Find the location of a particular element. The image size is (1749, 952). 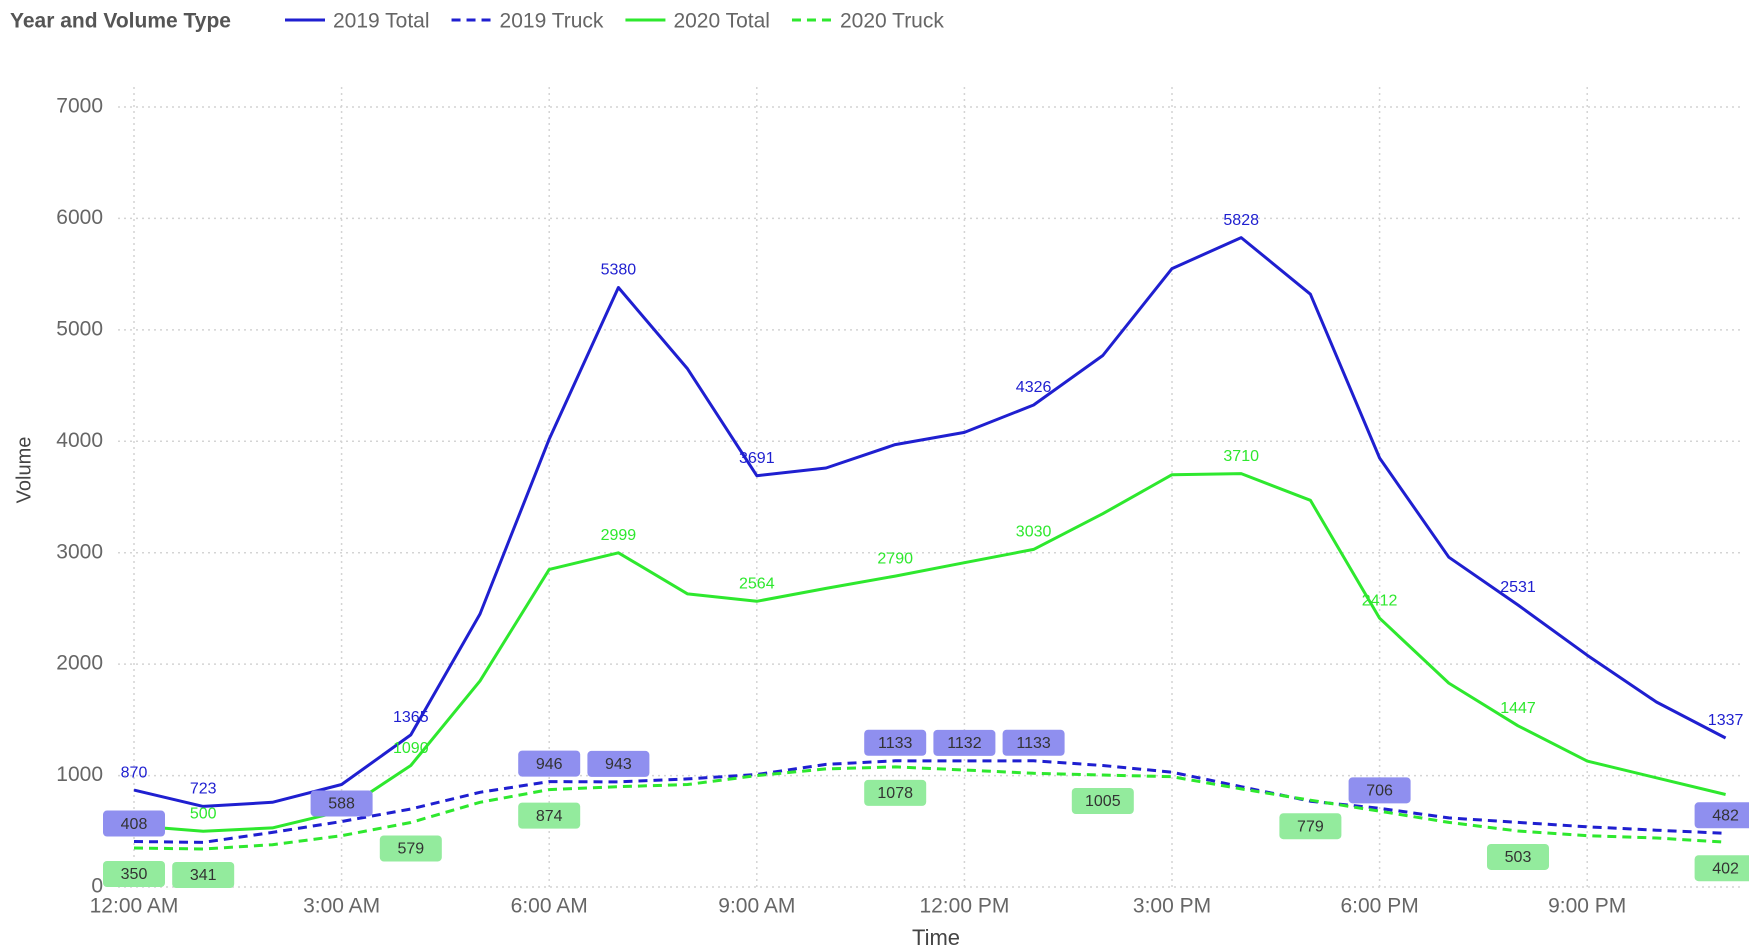

legend-label: 2019 Total is located at coordinates (381, 21).